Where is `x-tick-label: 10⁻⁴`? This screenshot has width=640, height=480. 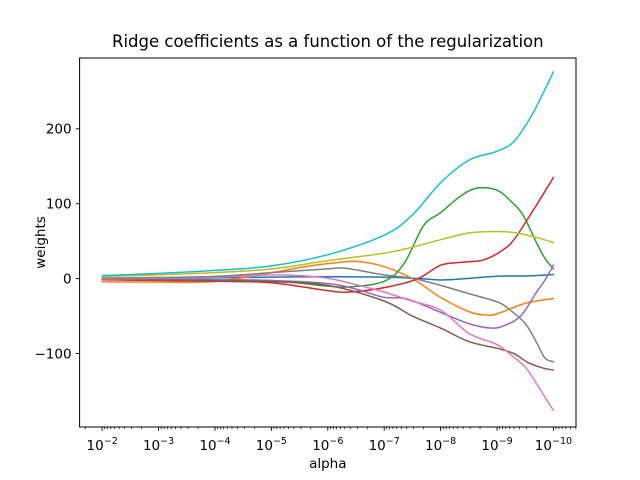 x-tick-label: 10⁻⁴ is located at coordinates (214, 445).